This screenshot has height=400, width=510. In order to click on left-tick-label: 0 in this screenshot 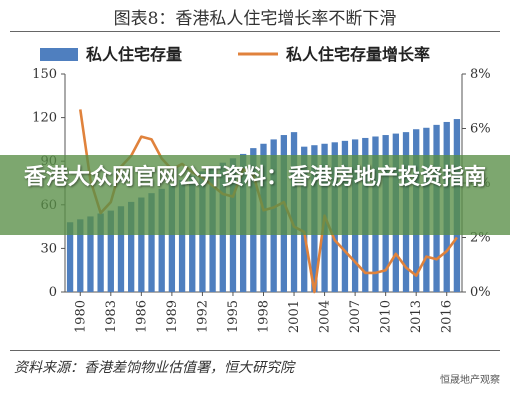, I will do `click(53, 292)`.